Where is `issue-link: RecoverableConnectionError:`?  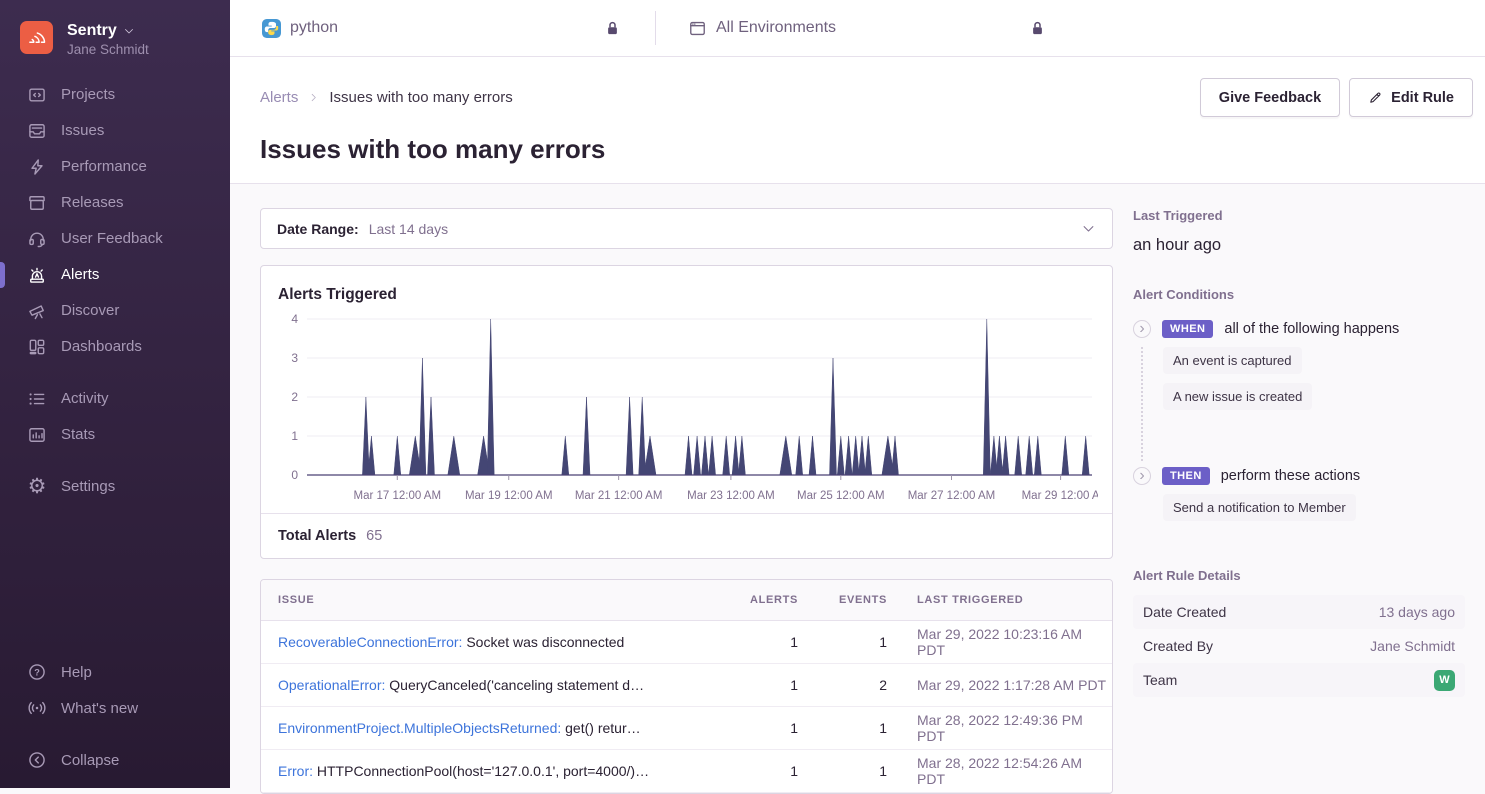
issue-link: RecoverableConnectionError: is located at coordinates (370, 642).